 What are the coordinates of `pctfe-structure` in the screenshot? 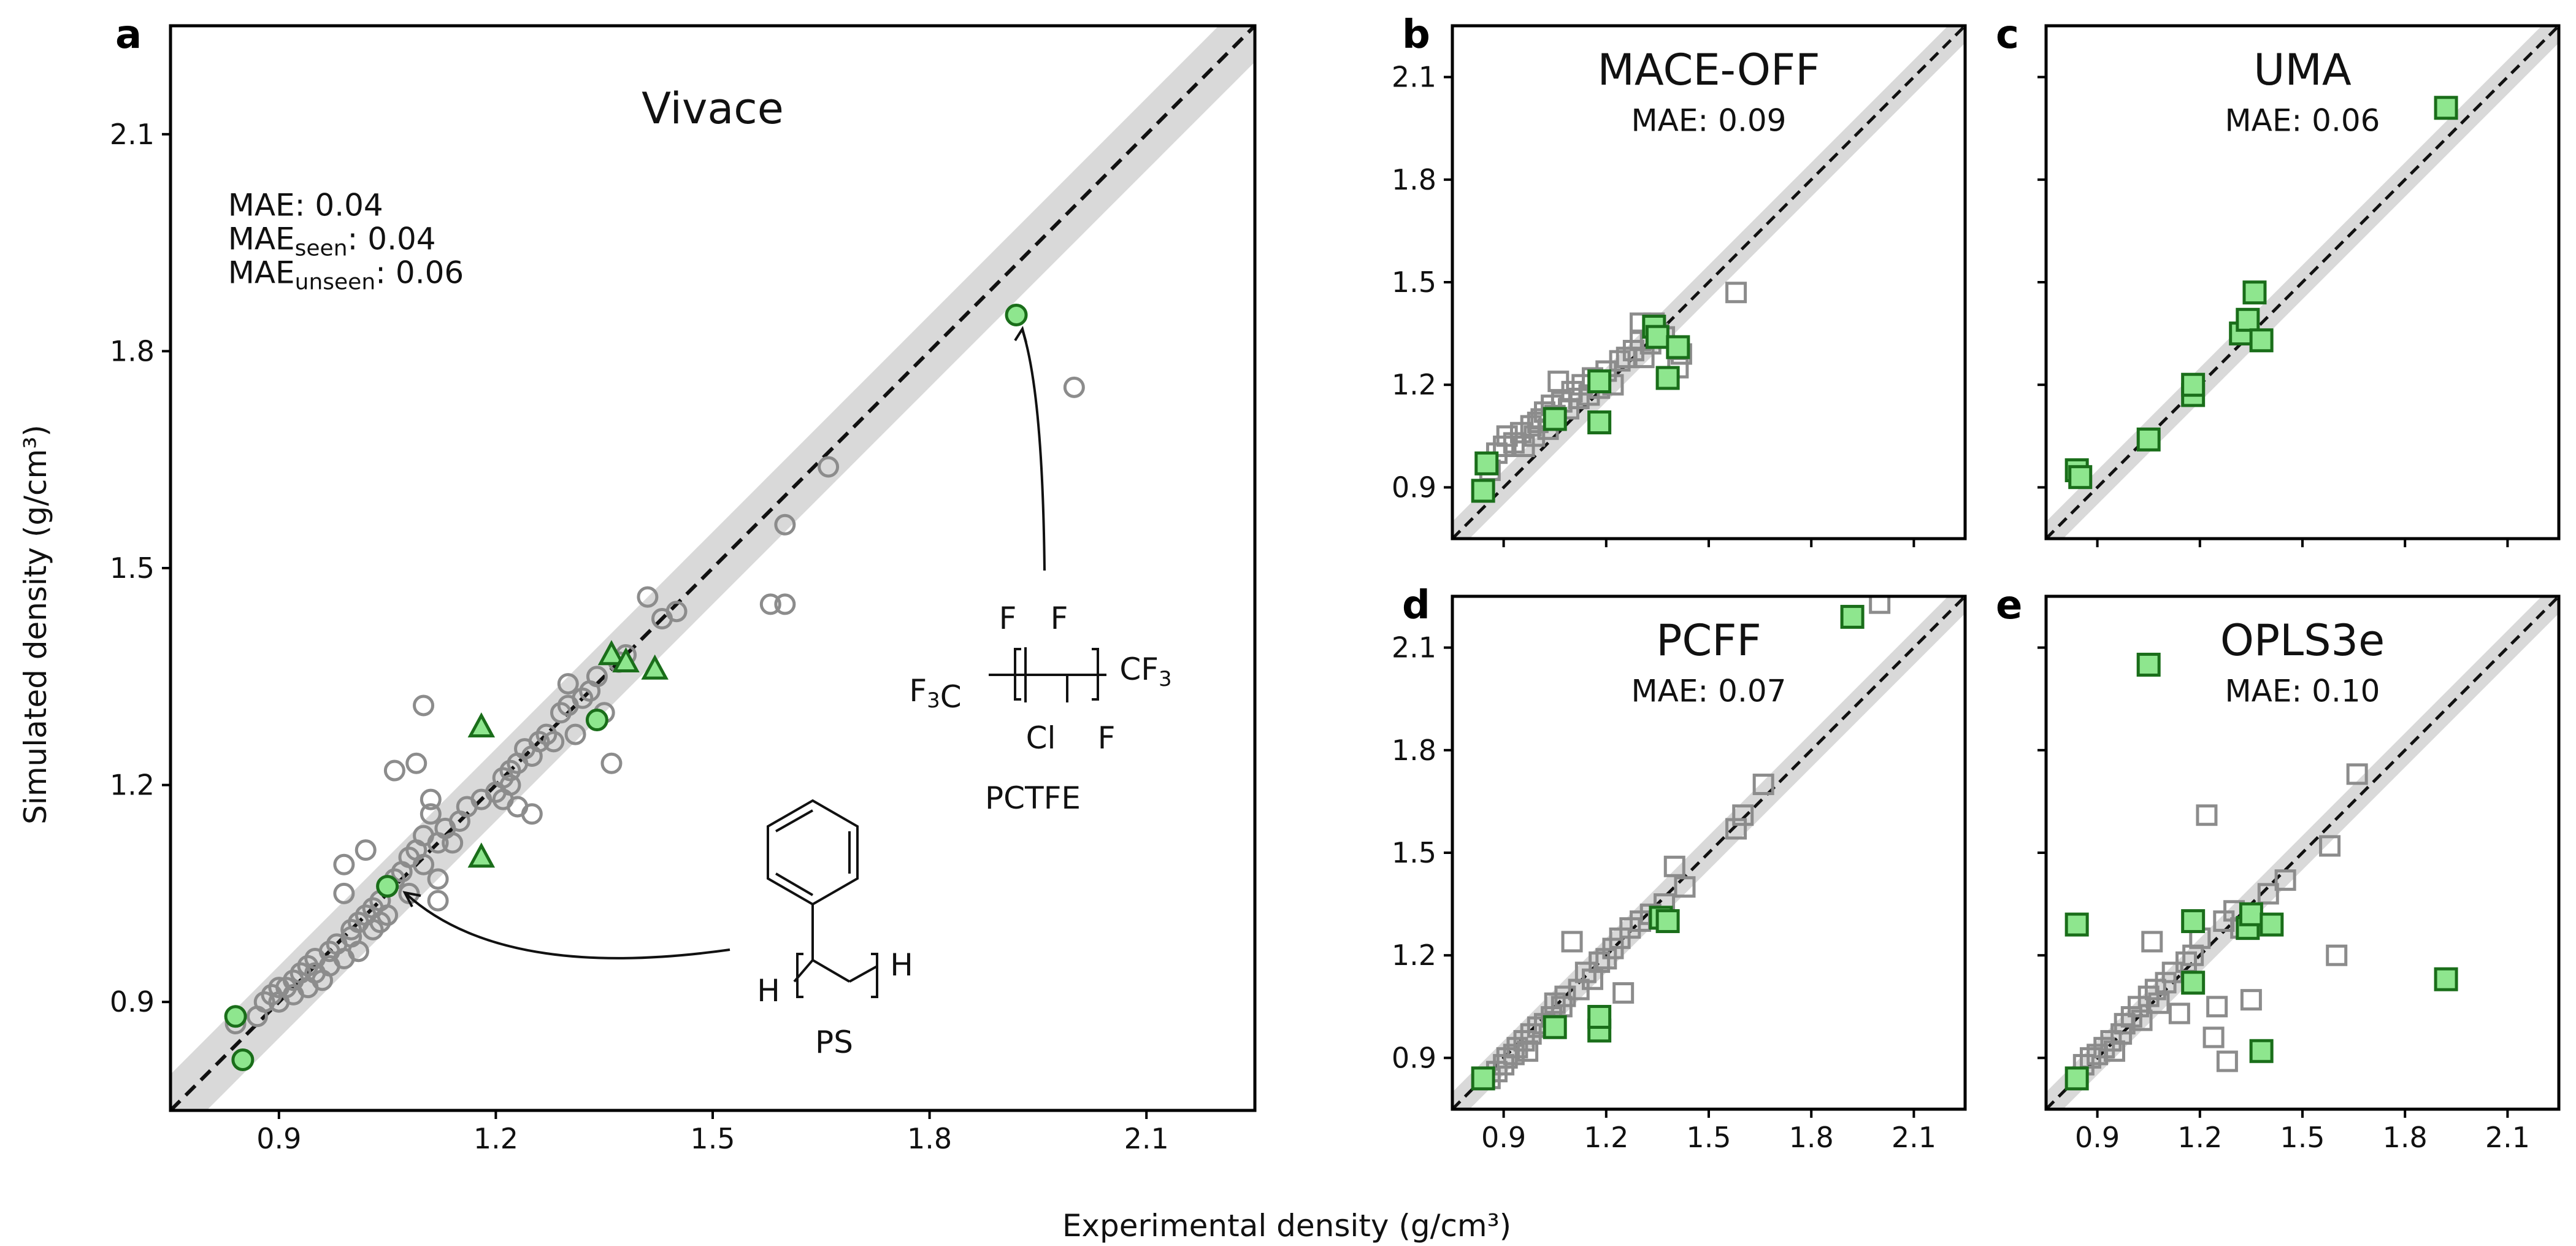 It's located at (1047, 674).